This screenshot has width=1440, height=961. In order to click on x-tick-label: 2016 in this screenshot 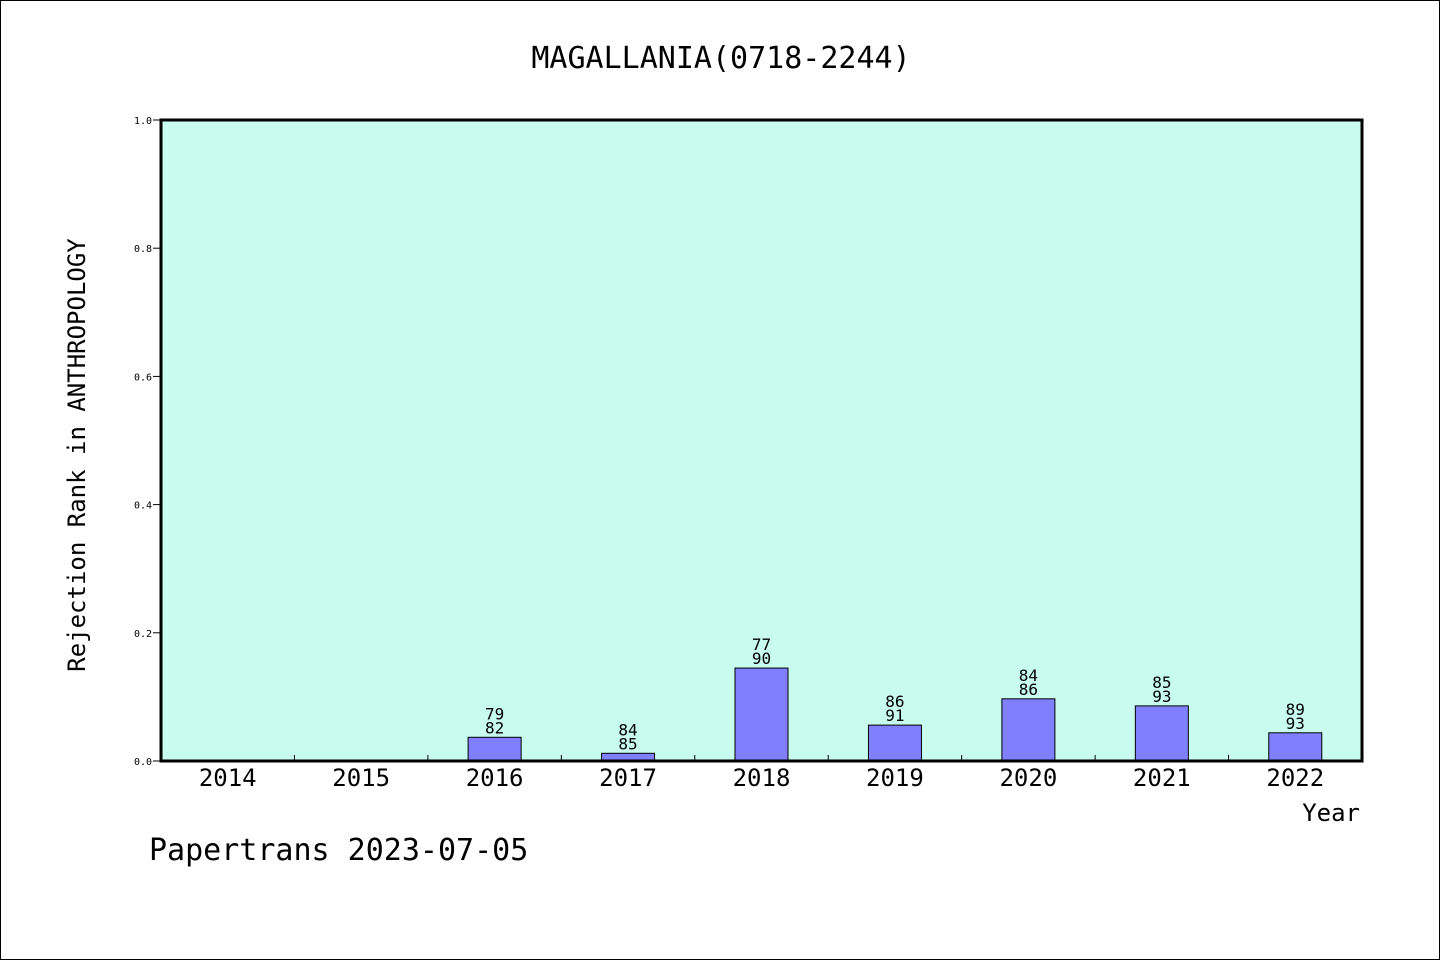, I will do `click(495, 778)`.